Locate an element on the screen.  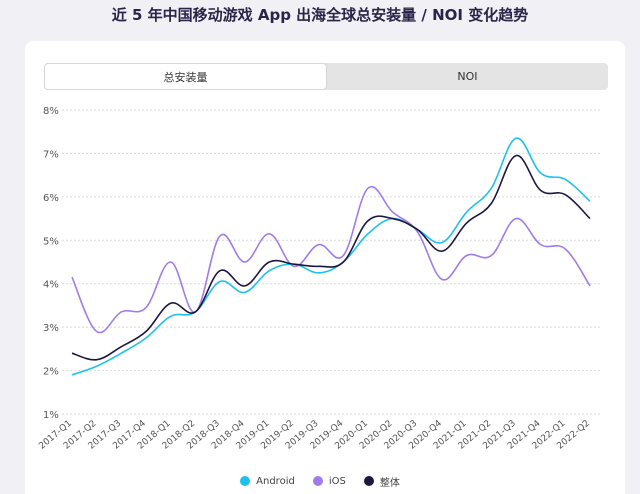
legend-label-overall: 整体 is located at coordinates (389, 483).